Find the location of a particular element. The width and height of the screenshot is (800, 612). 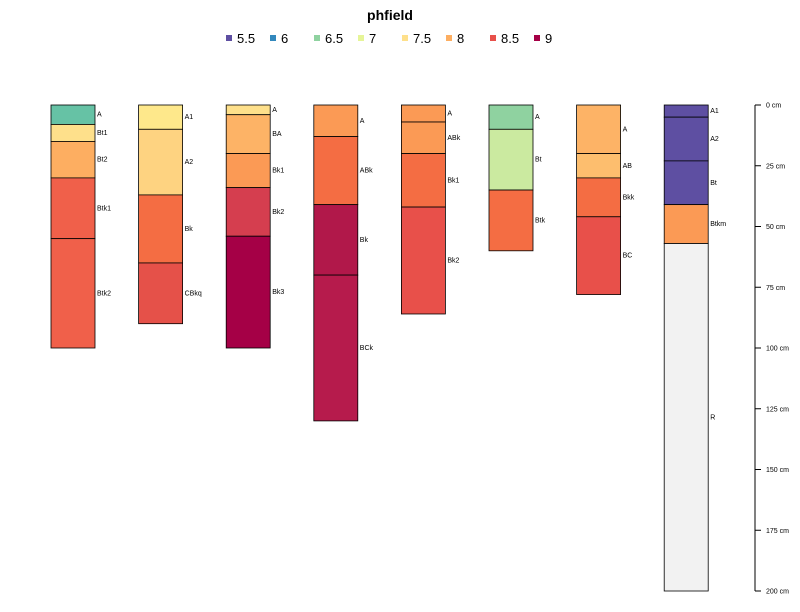

horizon-BCk is located at coordinates (336, 348).